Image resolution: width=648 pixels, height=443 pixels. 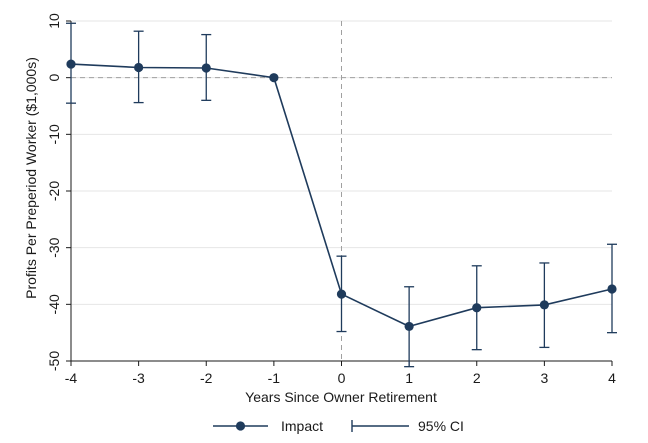 What do you see at coordinates (409, 378) in the screenshot?
I see `x-tick-label: 1` at bounding box center [409, 378].